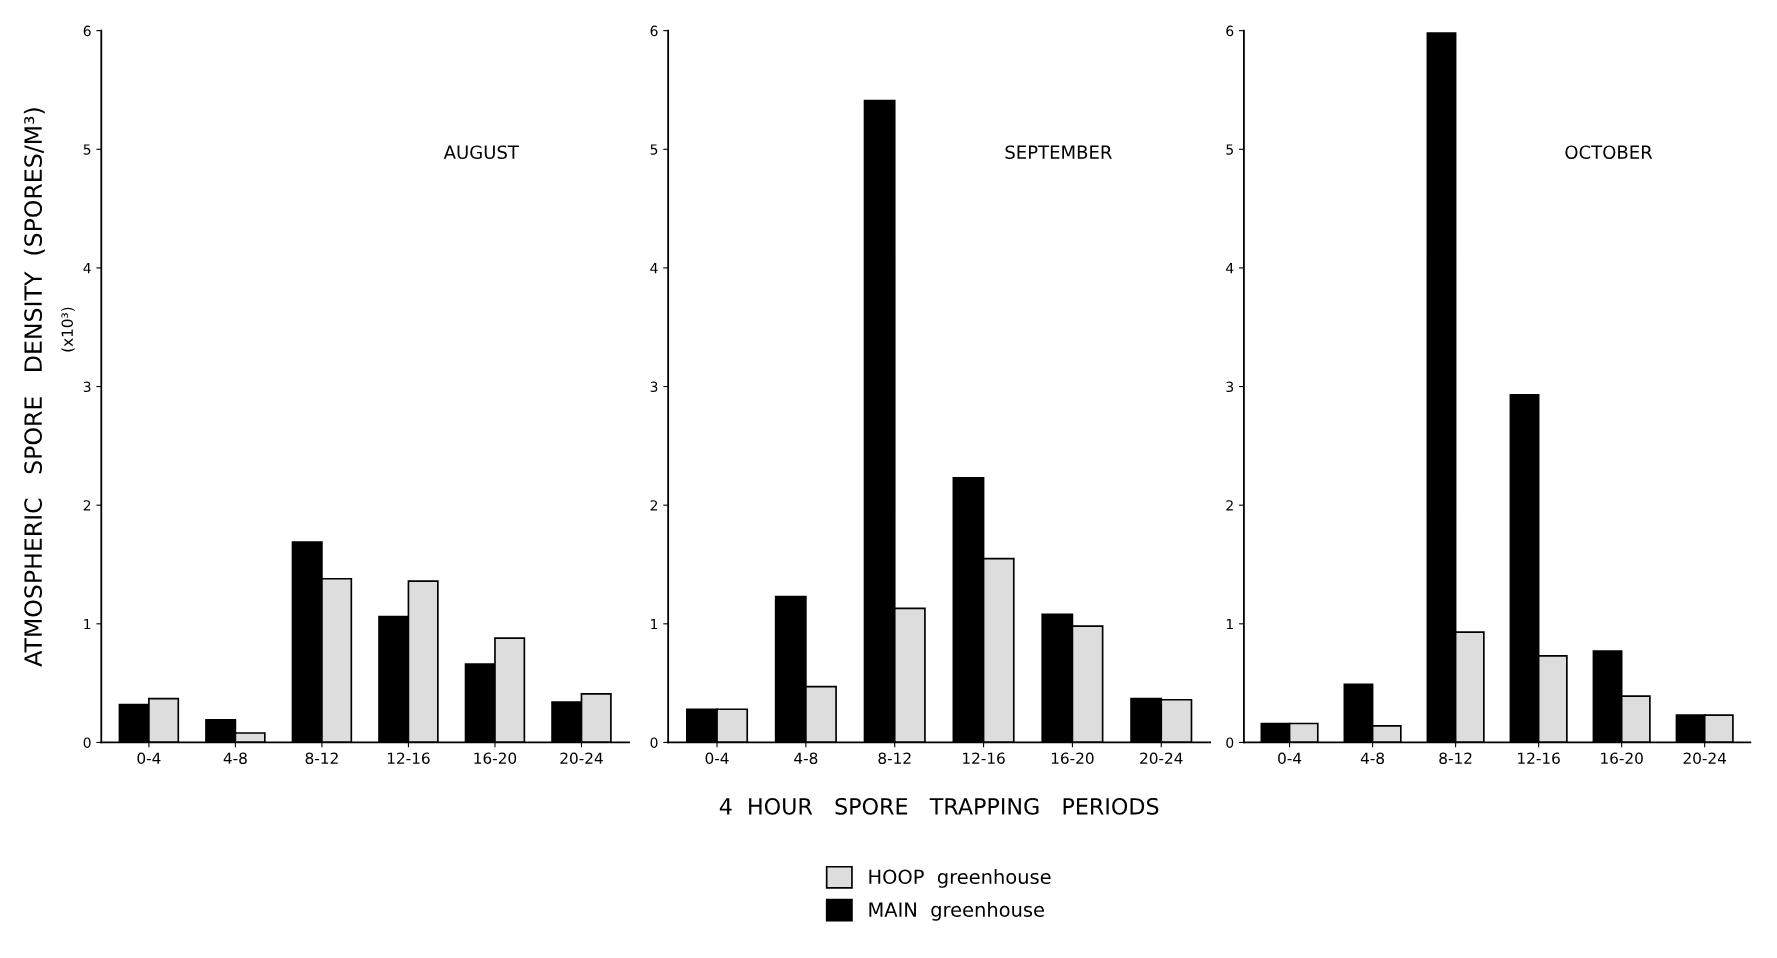 This screenshot has width=1777, height=958. Describe the element at coordinates (960, 878) in the screenshot. I see `legend-label: HOOP greenhouse` at that location.